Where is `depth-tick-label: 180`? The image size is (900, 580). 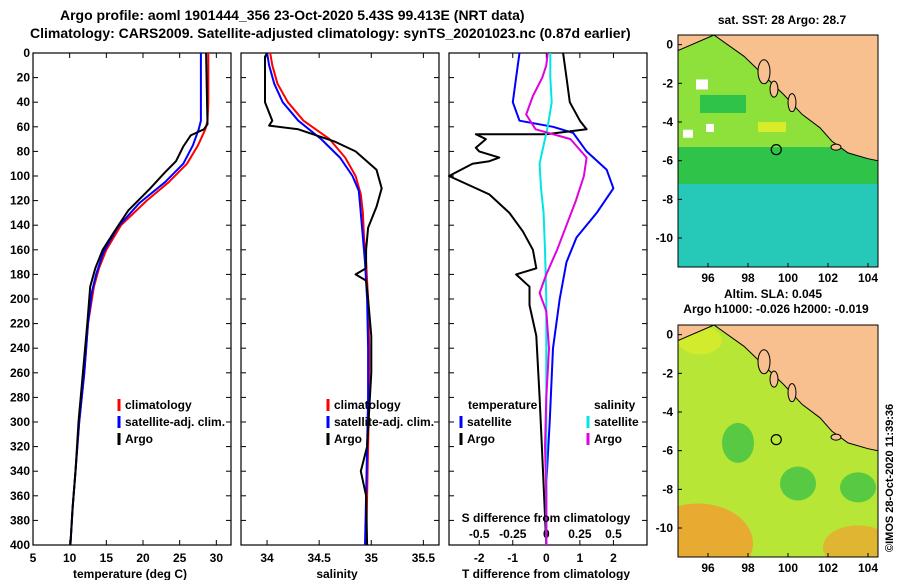 depth-tick-label: 180 is located at coordinates (20, 274).